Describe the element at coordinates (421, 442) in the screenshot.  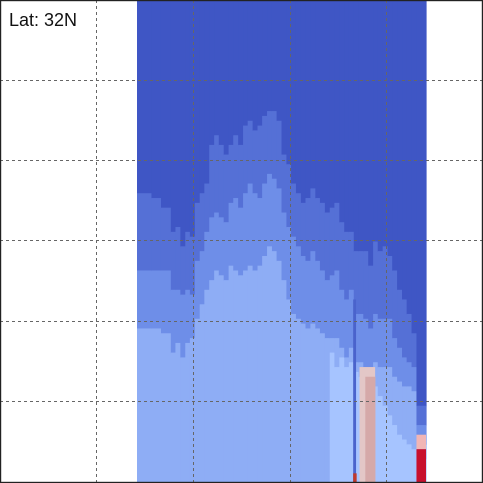
I see `heatmap-anomaly-cell` at that location.